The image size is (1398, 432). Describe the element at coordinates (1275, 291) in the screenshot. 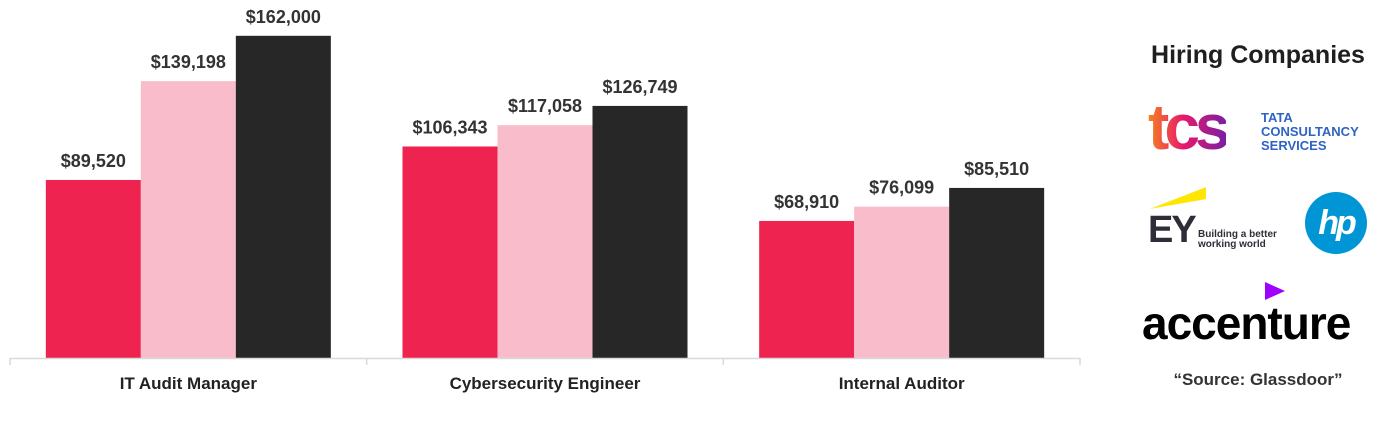

I see `accenture-chevron-icon` at that location.